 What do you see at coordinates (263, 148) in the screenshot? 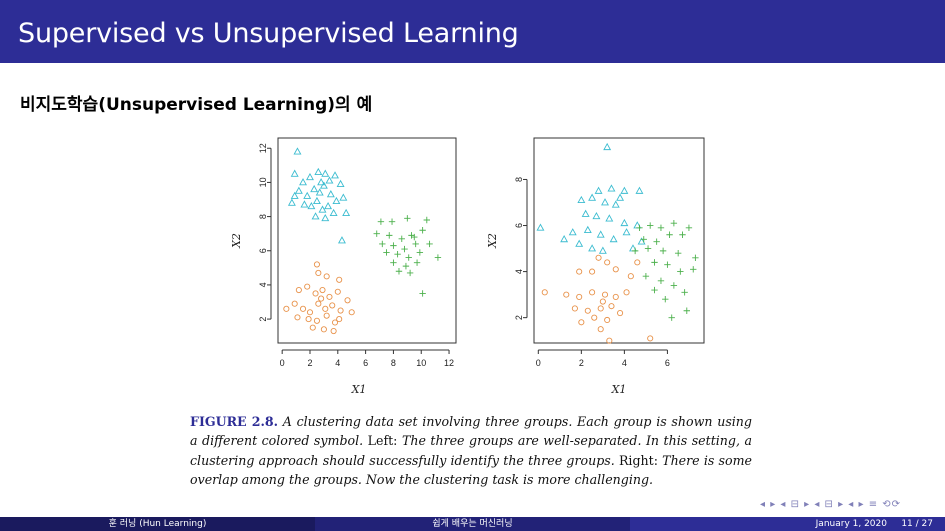
I see `y-tick-label: 12` at bounding box center [263, 148].